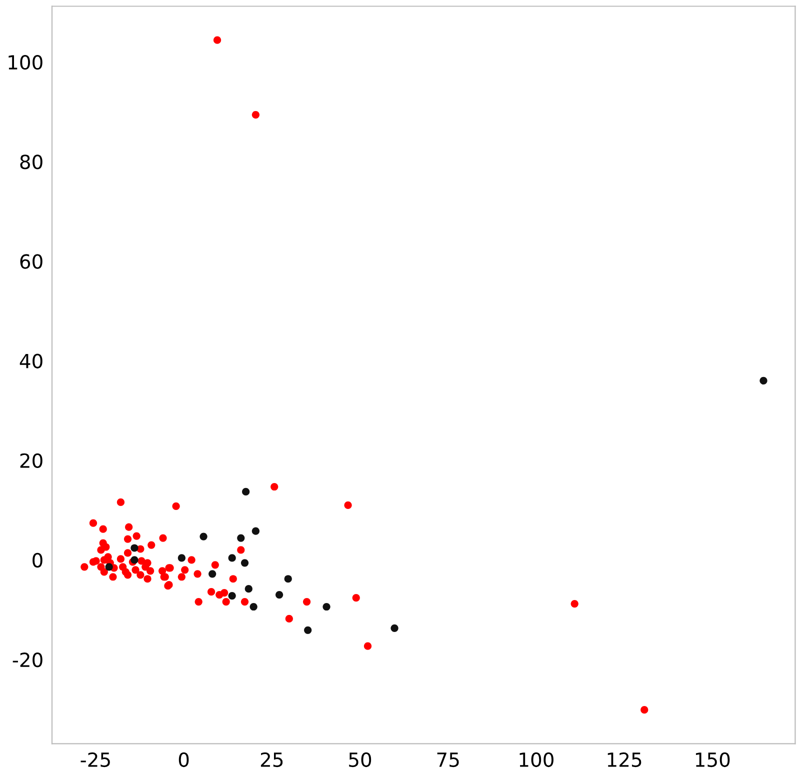 Image resolution: width=800 pixels, height=782 pixels. Describe the element at coordinates (37, 560) in the screenshot. I see `y-tick-label: 0` at that location.